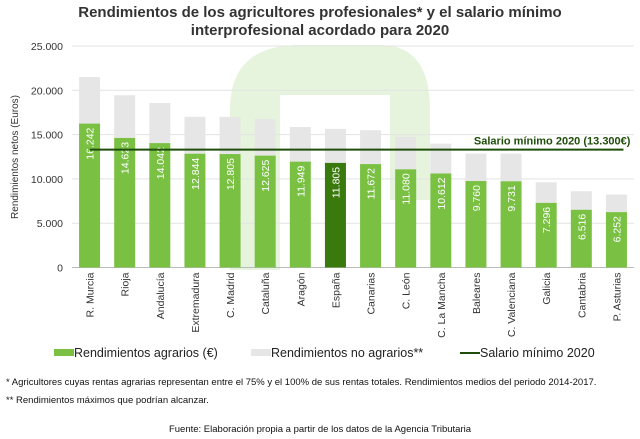  What do you see at coordinates (552, 142) in the screenshot?
I see `salario-minimo-label: Salario mínimo 2020 (13.300€)` at bounding box center [552, 142].